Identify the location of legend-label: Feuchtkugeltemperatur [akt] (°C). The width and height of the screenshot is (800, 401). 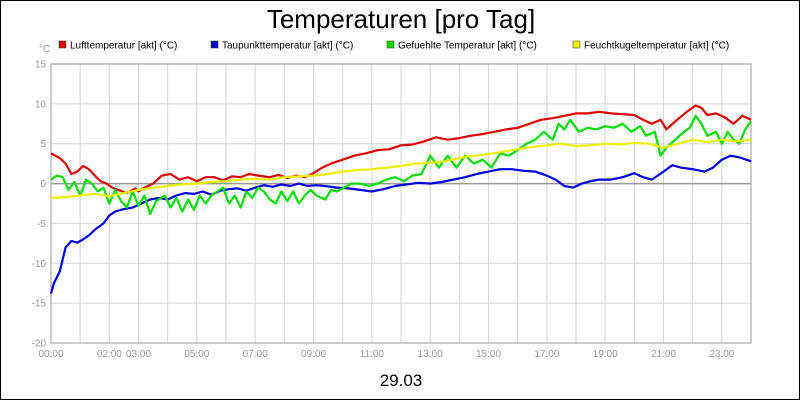
(656, 46).